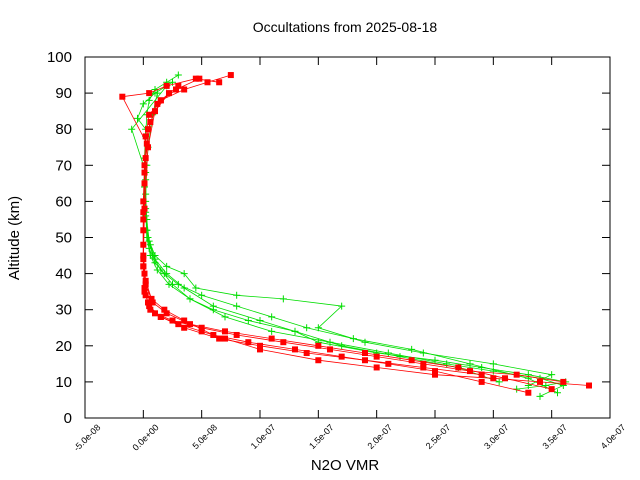  Describe the element at coordinates (379, 436) in the screenshot. I see `x-tick-label: 2.0e-07` at that location.